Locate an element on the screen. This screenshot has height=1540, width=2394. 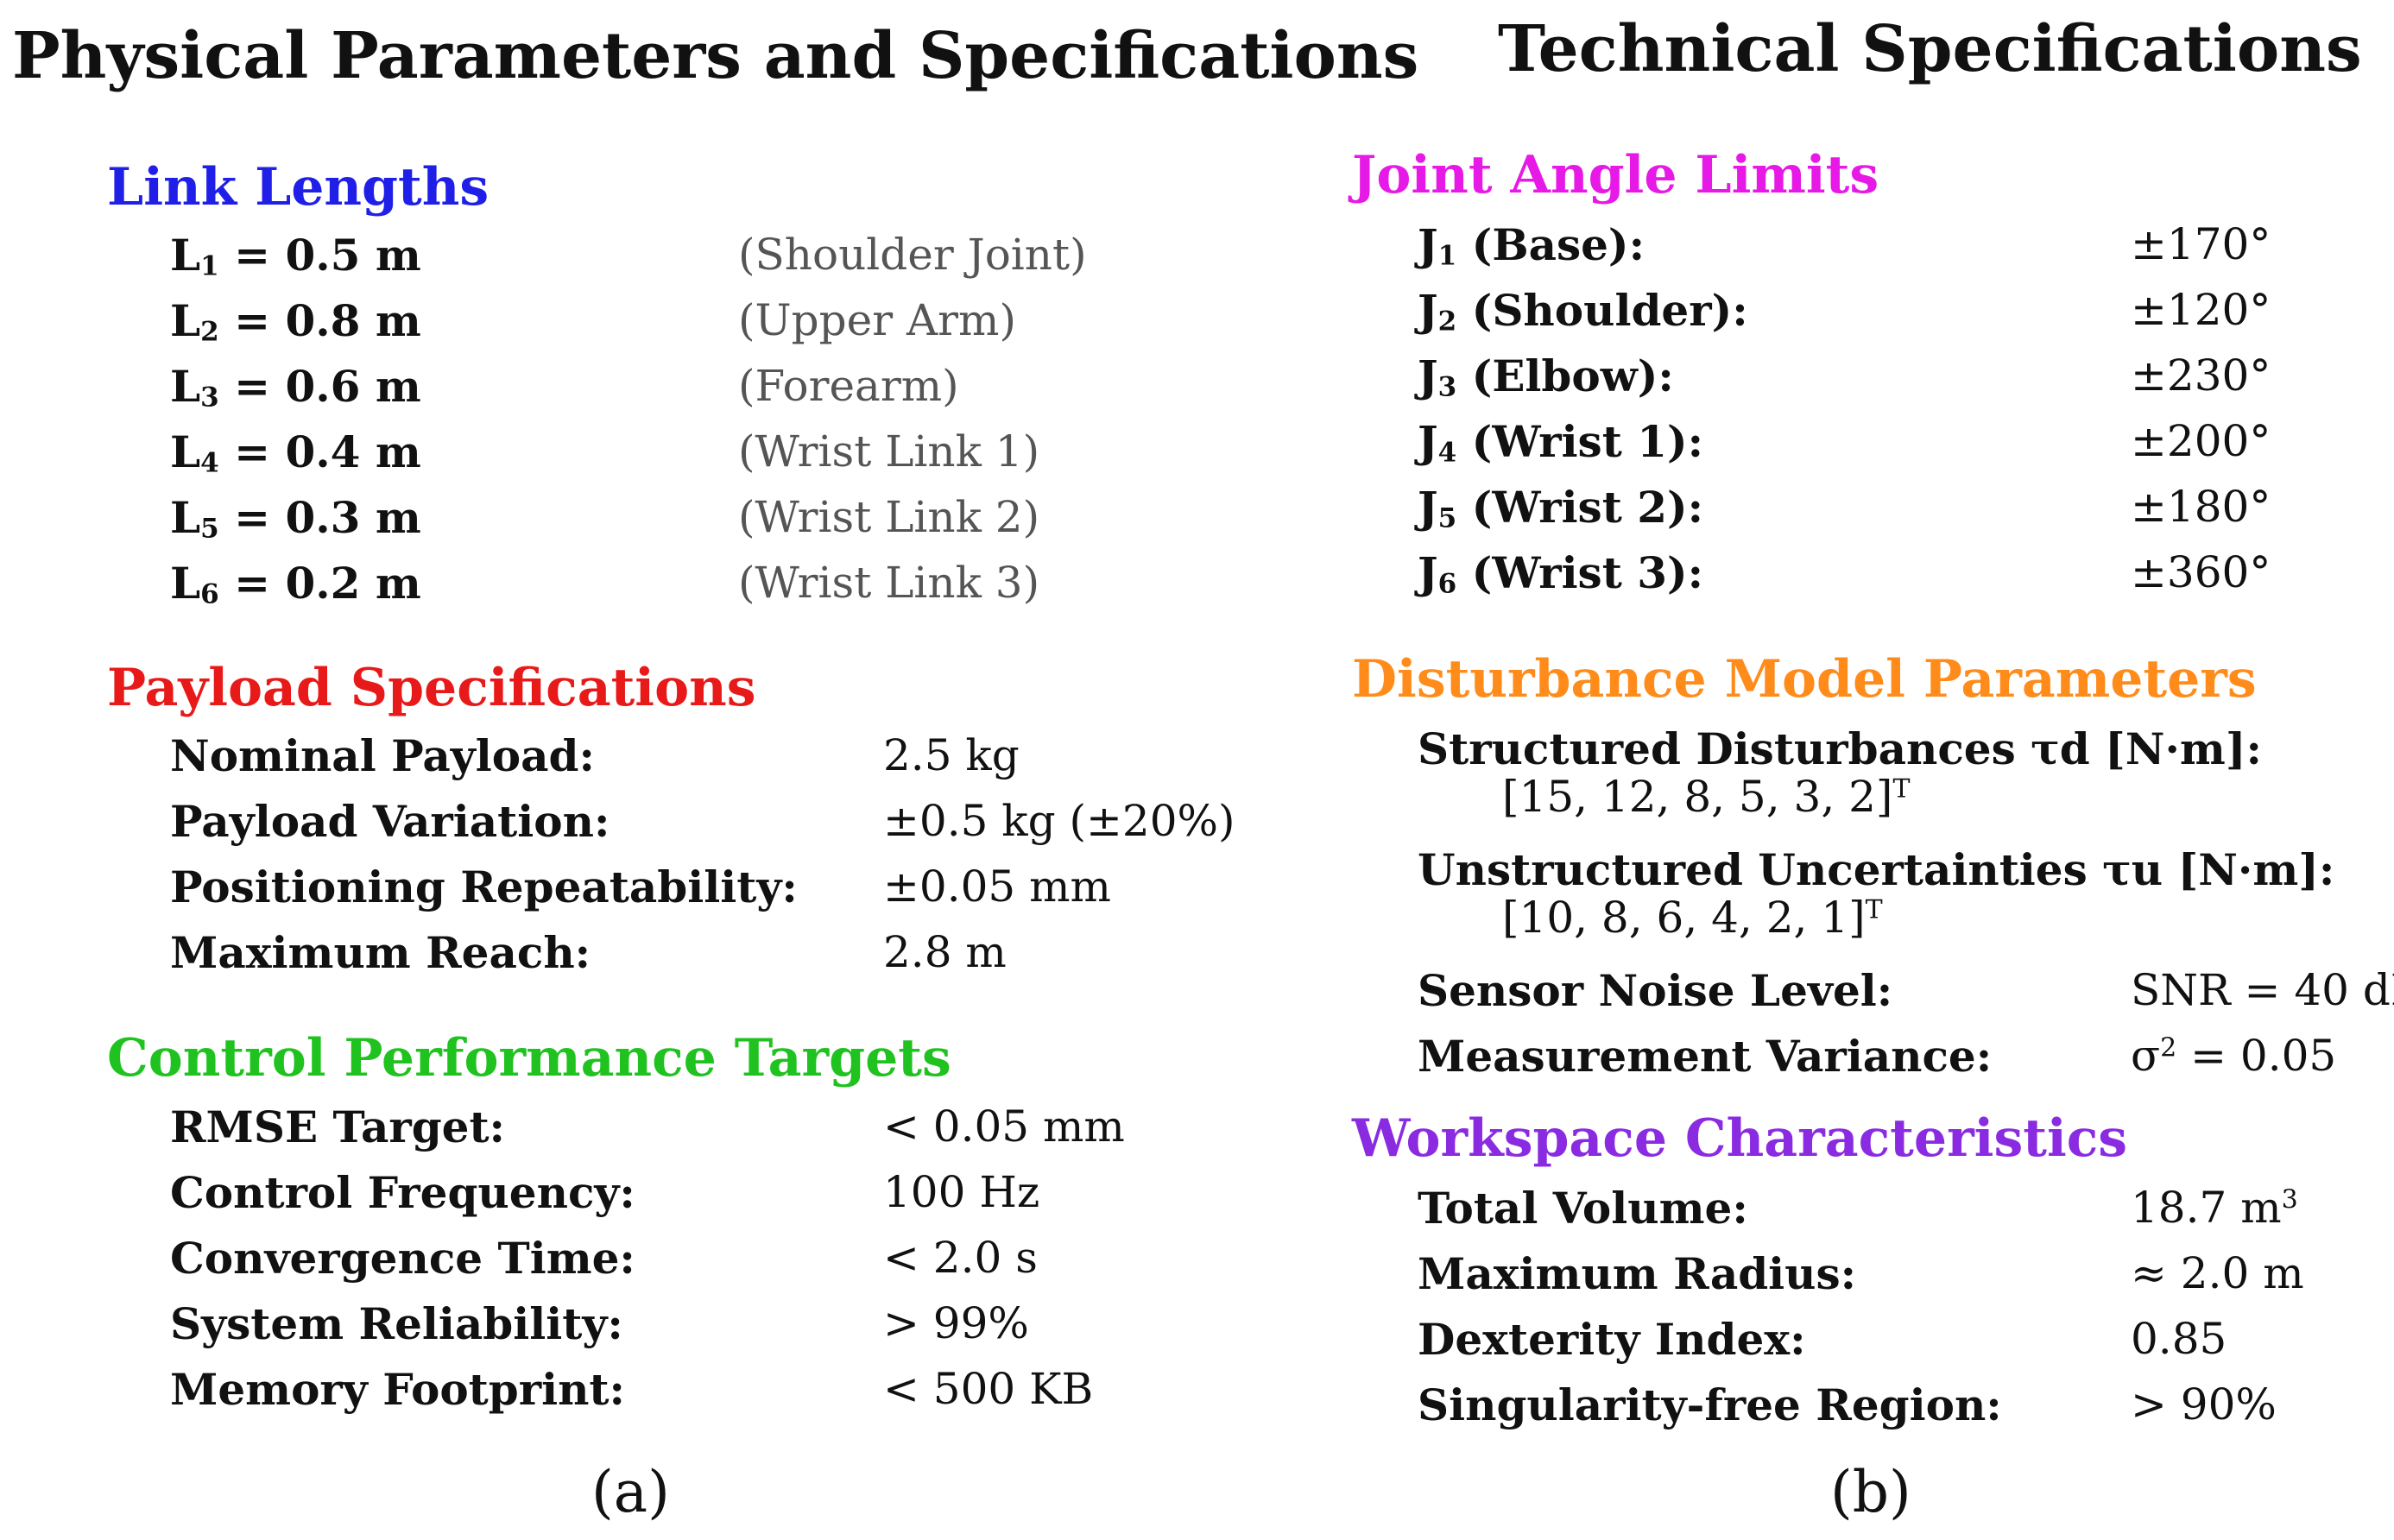
payload-row: Positioning Repeatability: ±0.05 mm is located at coordinates (731, 894).